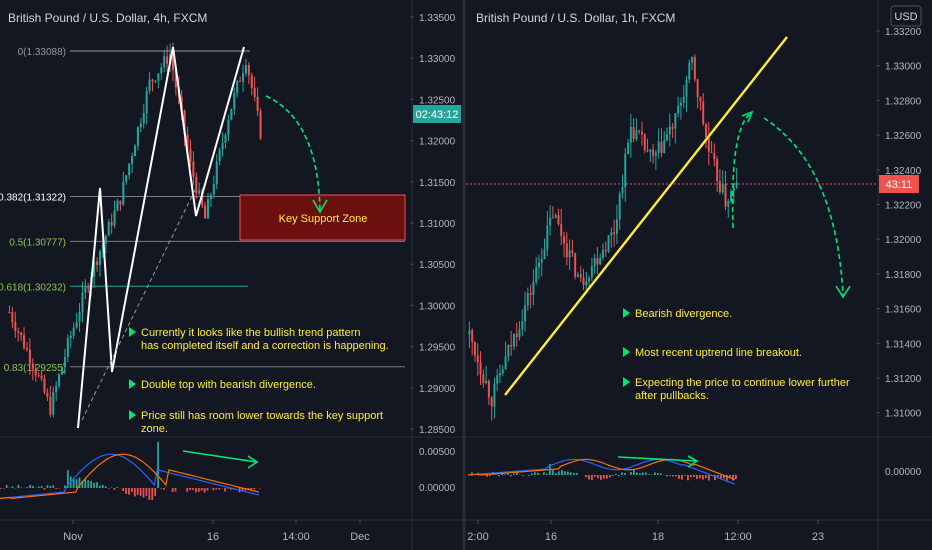  I want to click on currency-button: USD, so click(906, 16).